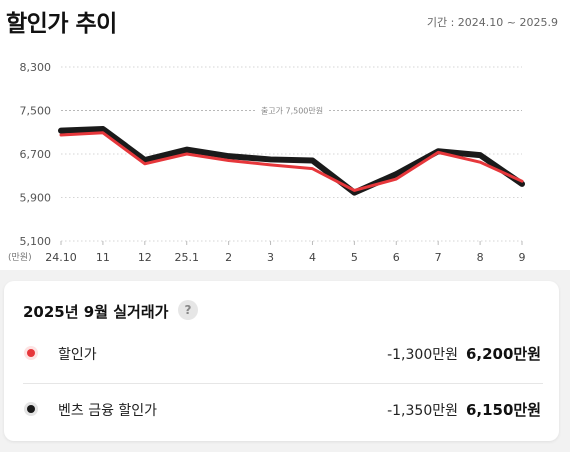 This screenshot has width=570, height=452. I want to click on x-tick-label: 7, so click(438, 257).